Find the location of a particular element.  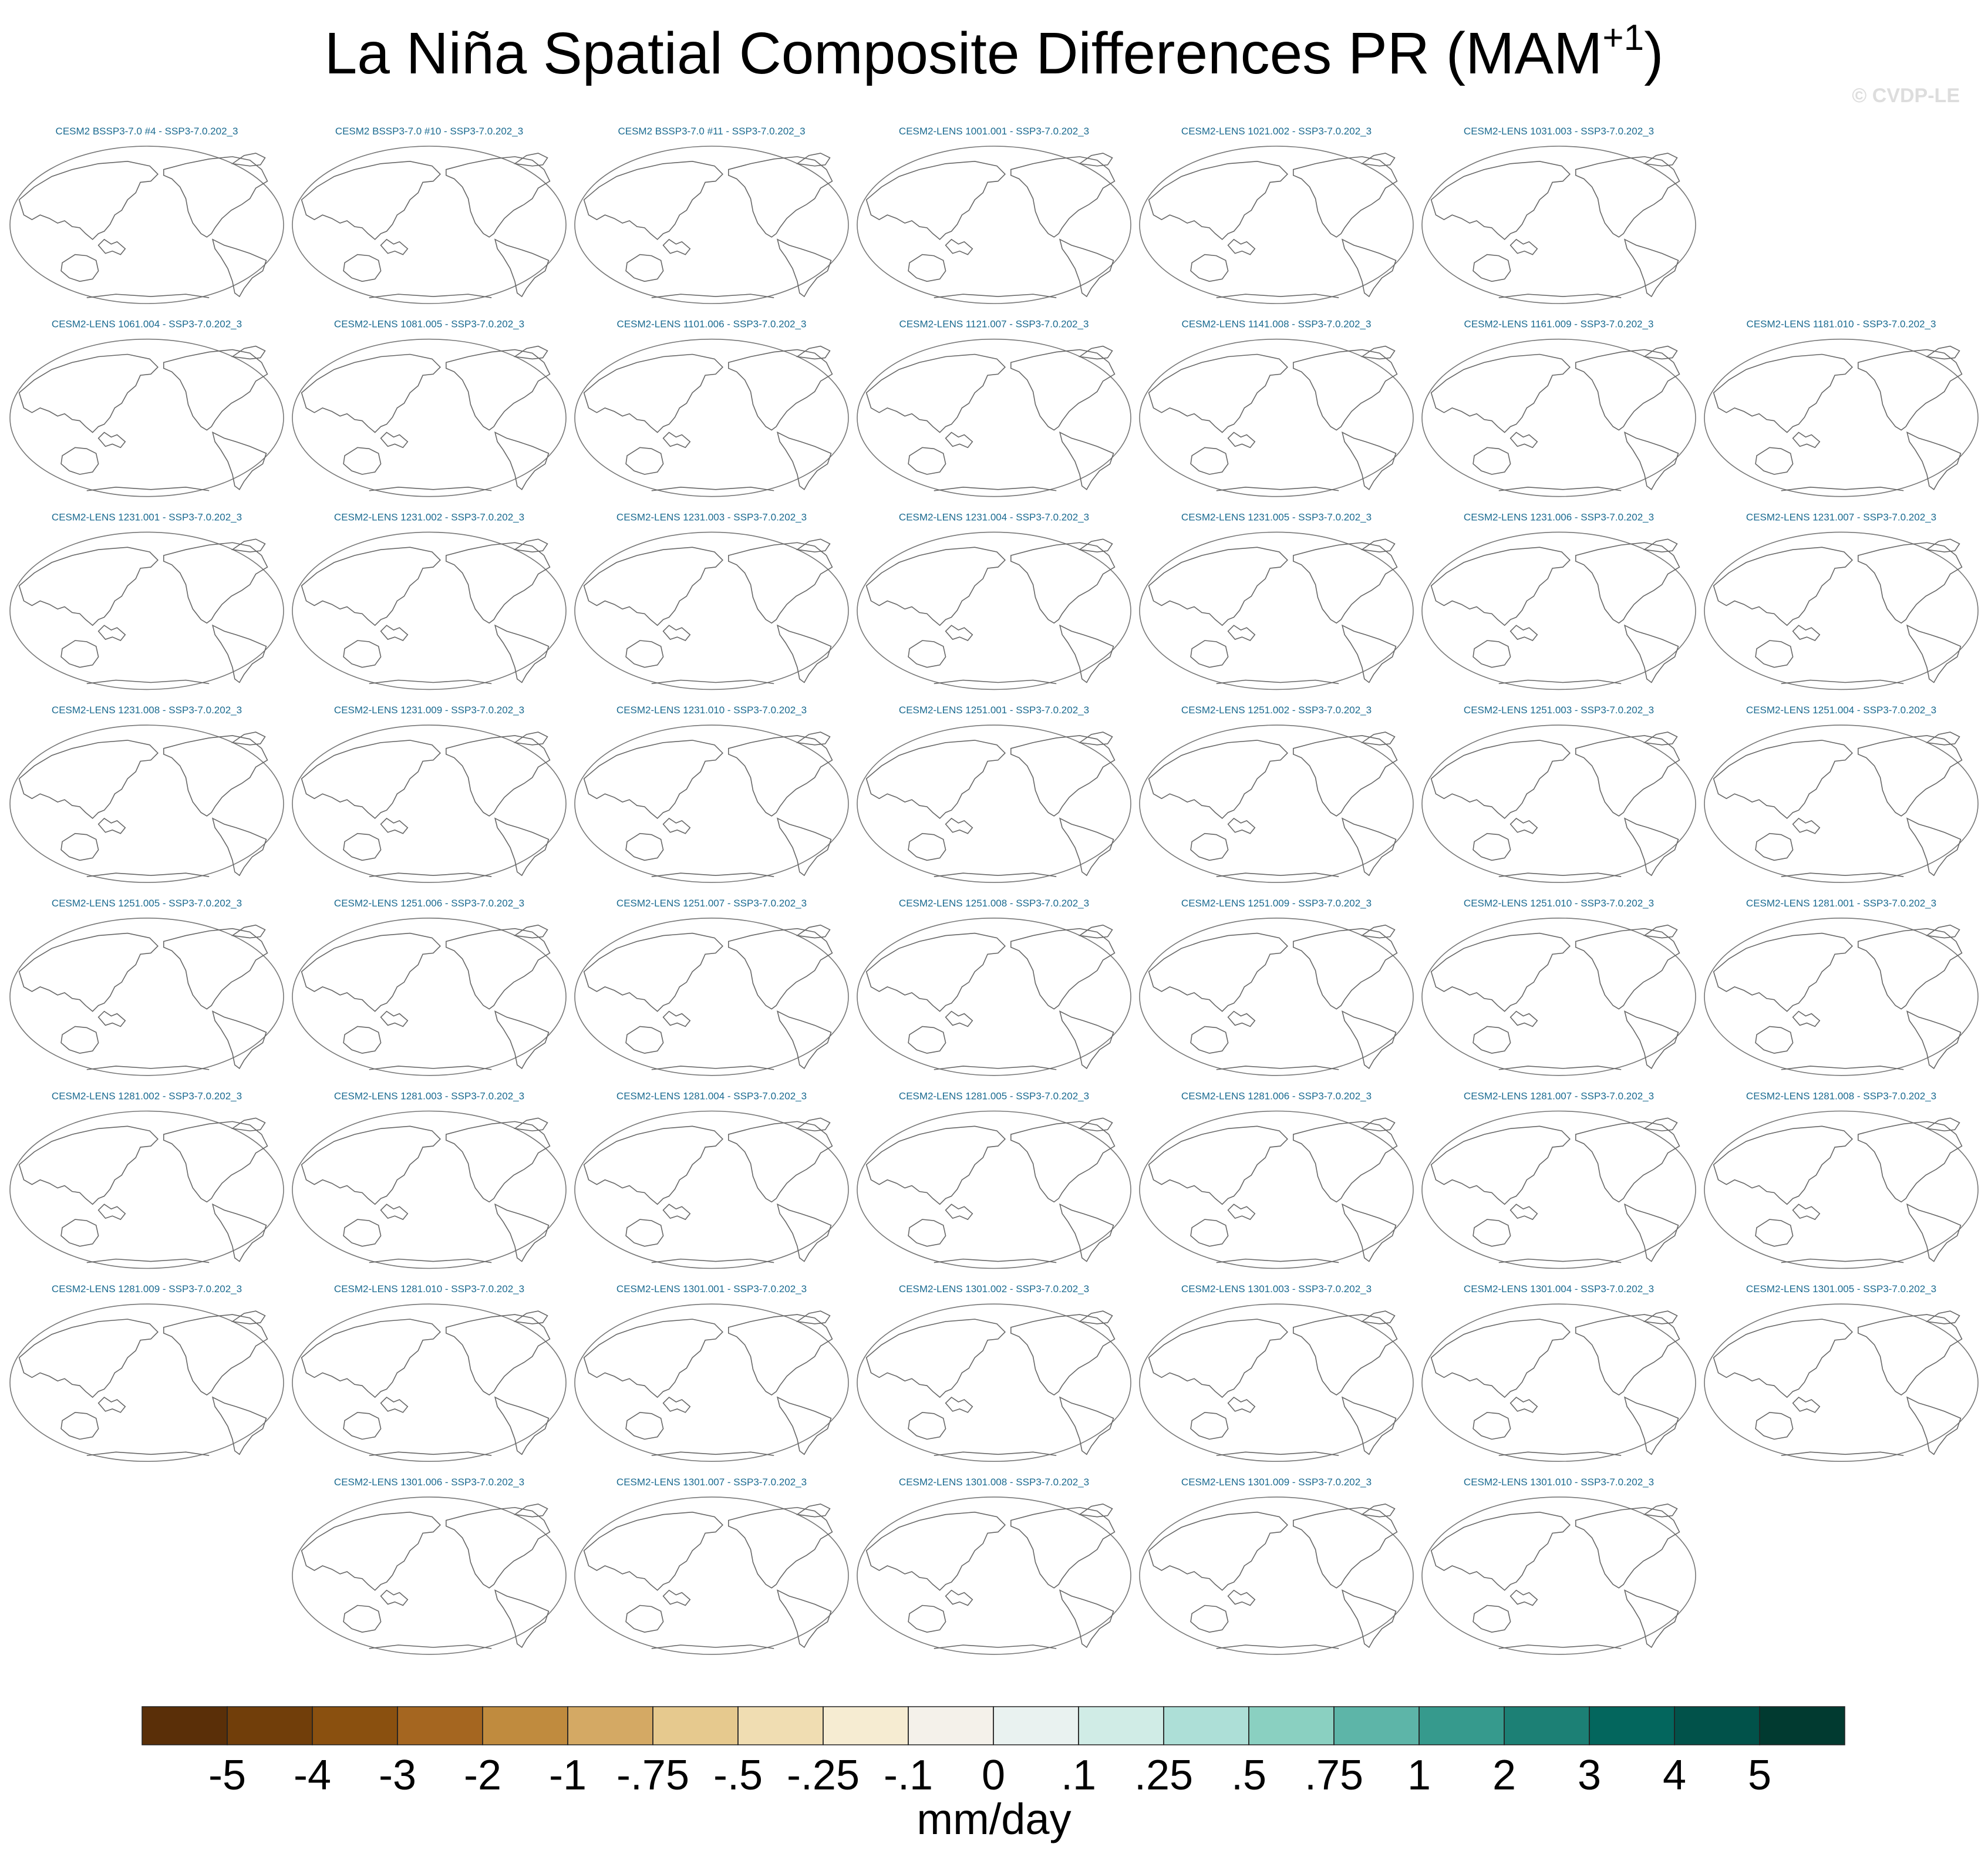

map-panel: CESM2-LENS 1061.004 - SSP3-7.0.202_3 is located at coordinates (147, 408).